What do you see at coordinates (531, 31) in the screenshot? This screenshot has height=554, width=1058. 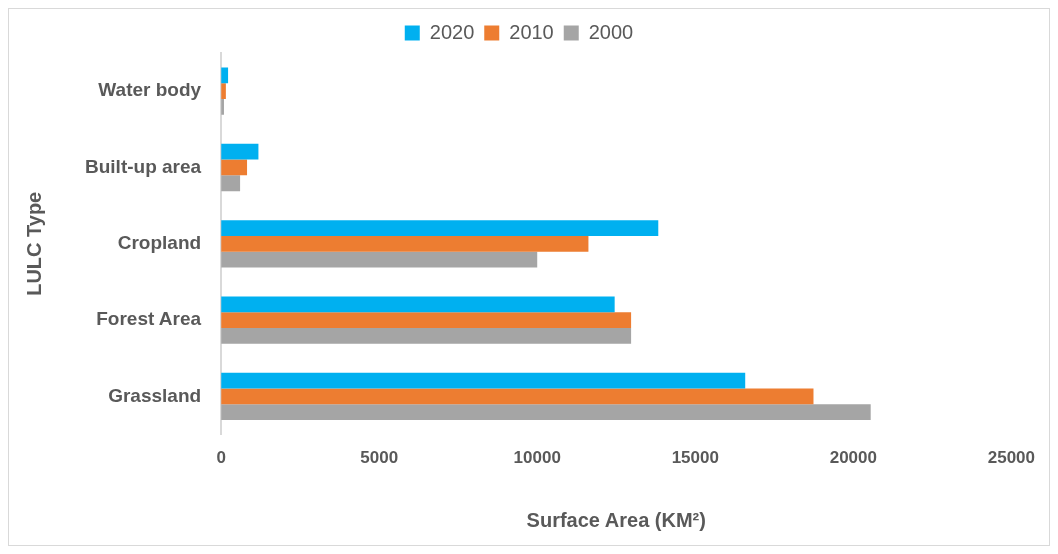 I see `legend-label: 2010` at bounding box center [531, 31].